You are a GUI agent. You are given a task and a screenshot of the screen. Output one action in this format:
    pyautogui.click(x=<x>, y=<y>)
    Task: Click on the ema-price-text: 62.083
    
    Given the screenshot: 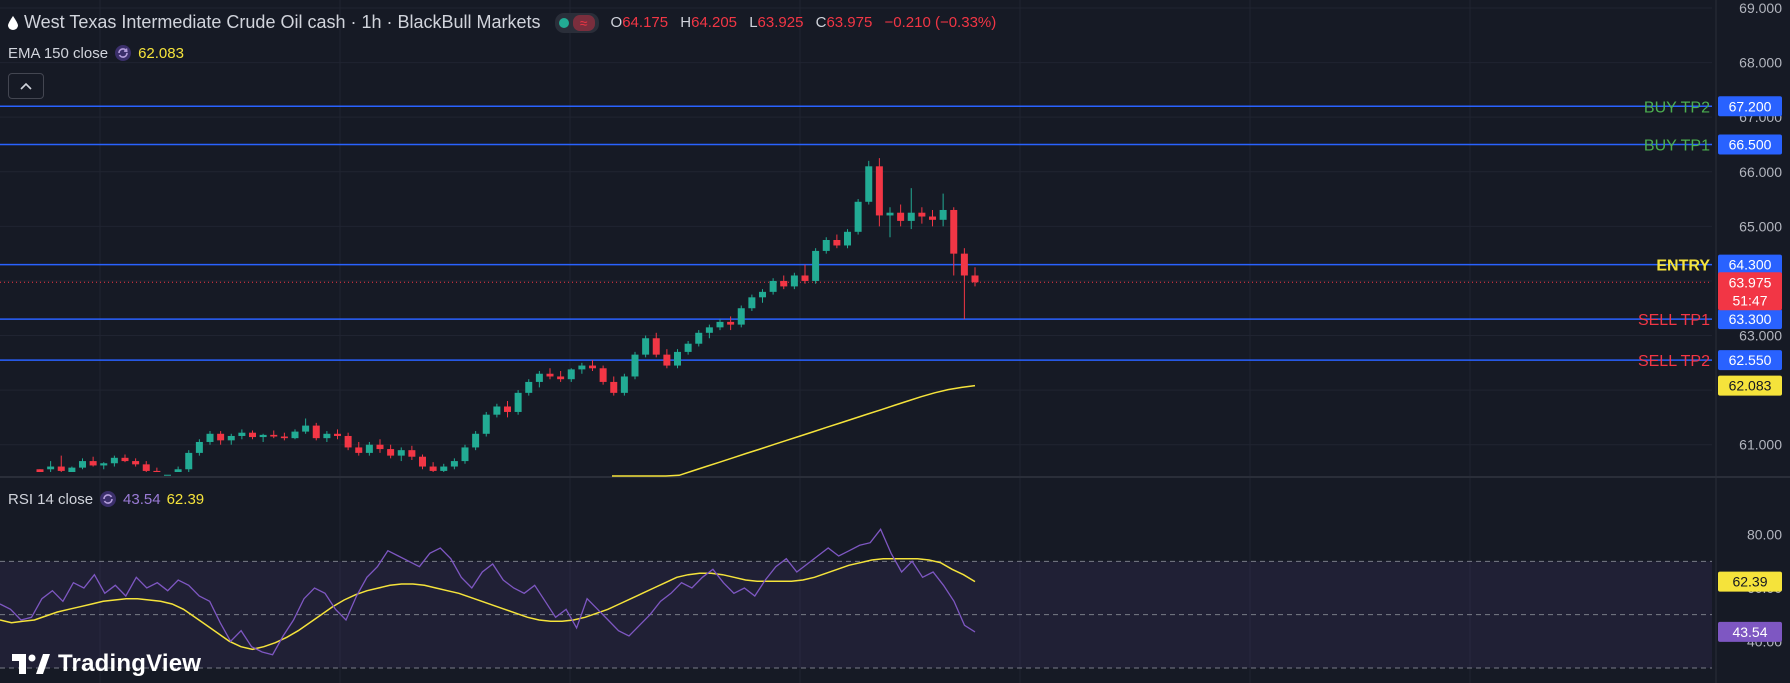 What is the action you would take?
    pyautogui.click(x=1750, y=386)
    